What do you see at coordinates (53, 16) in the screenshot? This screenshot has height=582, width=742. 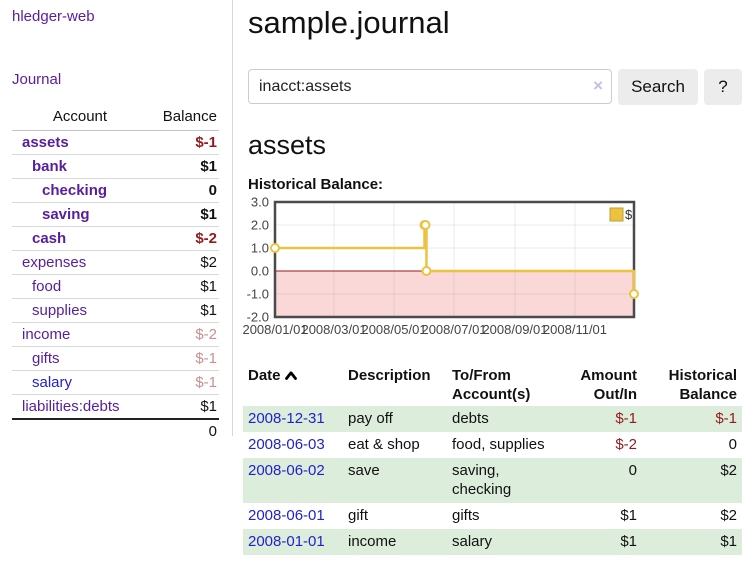 I see `brand-link: hledger-web` at bounding box center [53, 16].